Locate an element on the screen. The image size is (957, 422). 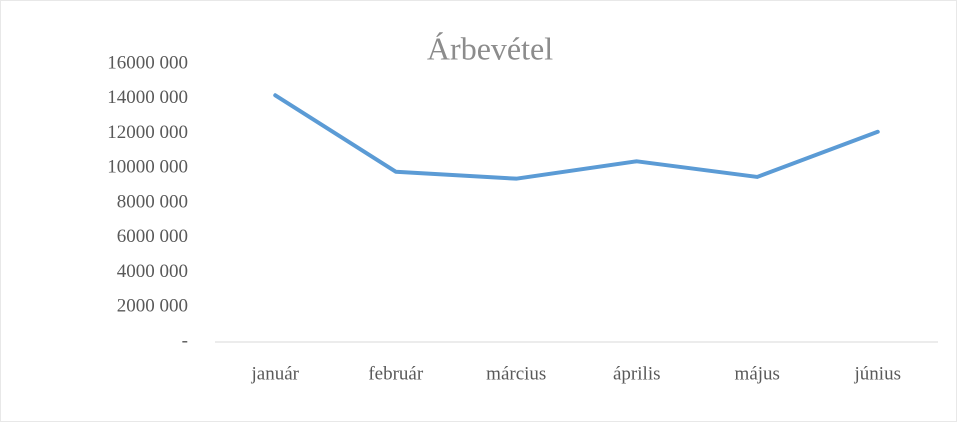
x-tick-label: január is located at coordinates (275, 373).